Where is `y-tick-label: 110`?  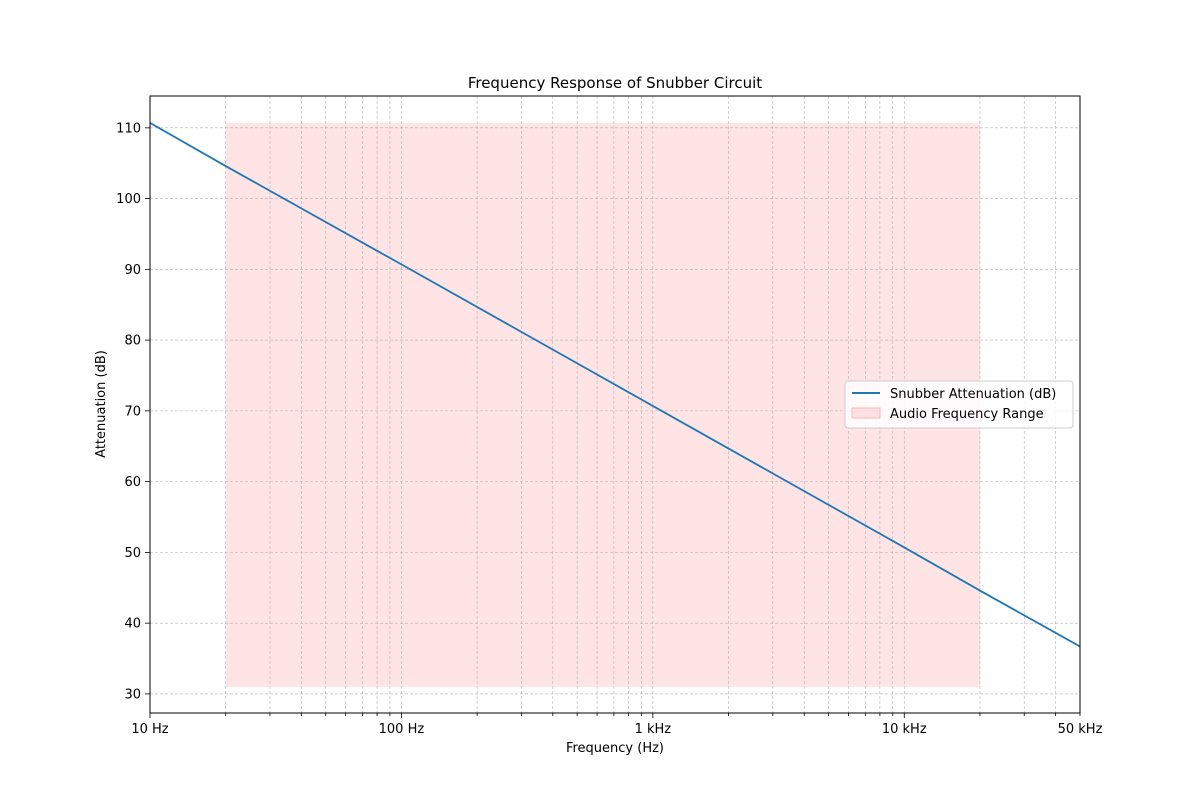
y-tick-label: 110 is located at coordinates (128, 128).